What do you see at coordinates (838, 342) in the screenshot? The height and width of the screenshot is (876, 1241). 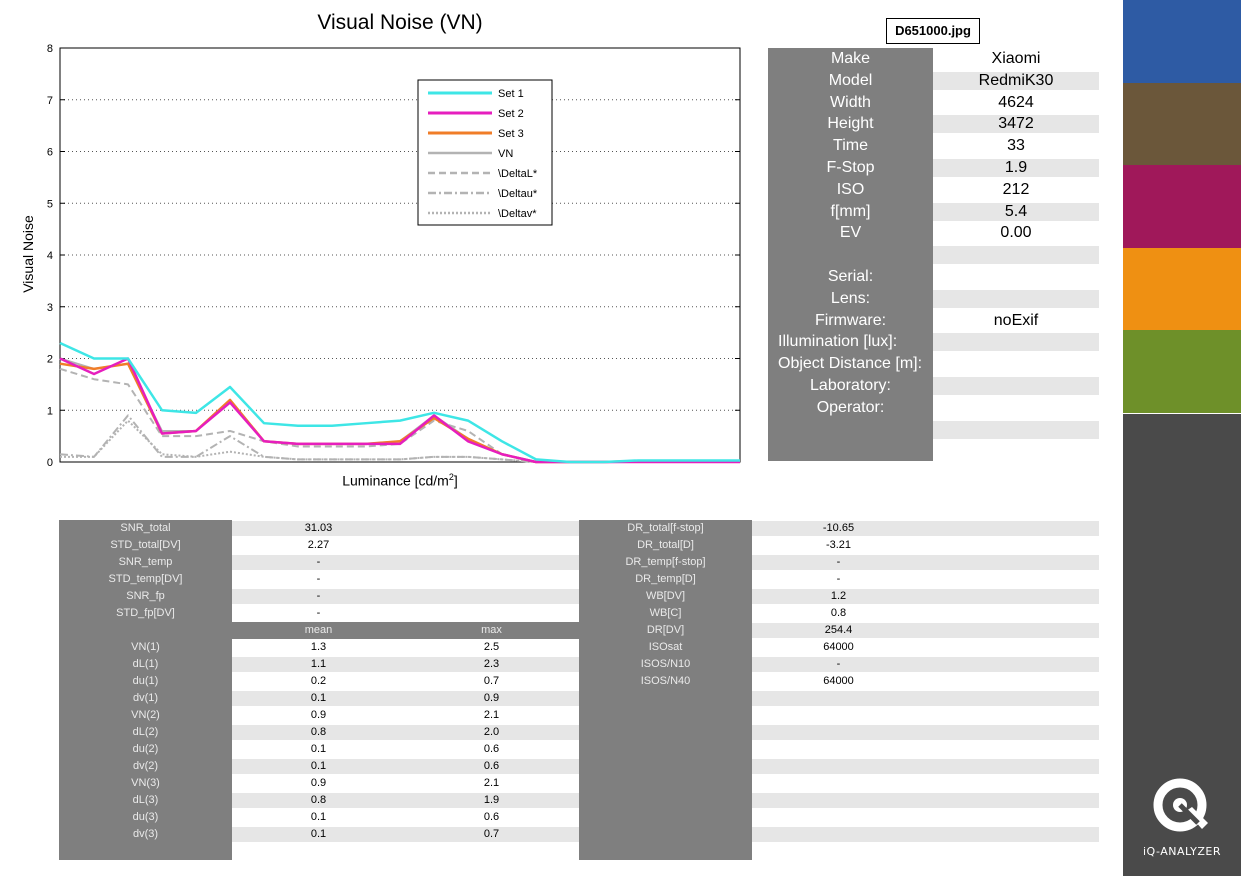 I see `exif-key: Illumination [lux]:` at bounding box center [838, 342].